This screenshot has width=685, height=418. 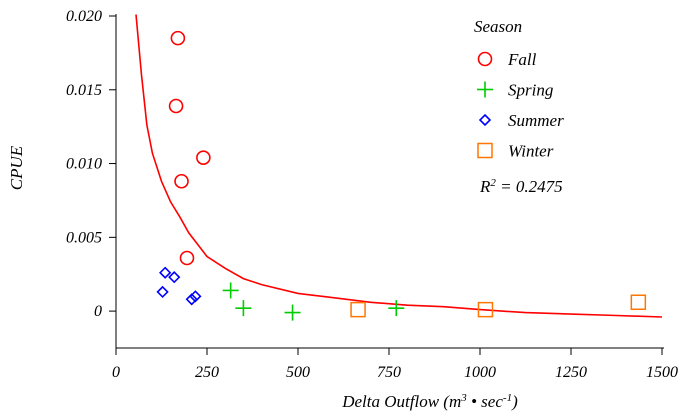 What do you see at coordinates (522, 59) in the screenshot?
I see `legend-label-fall: Fall` at bounding box center [522, 59].